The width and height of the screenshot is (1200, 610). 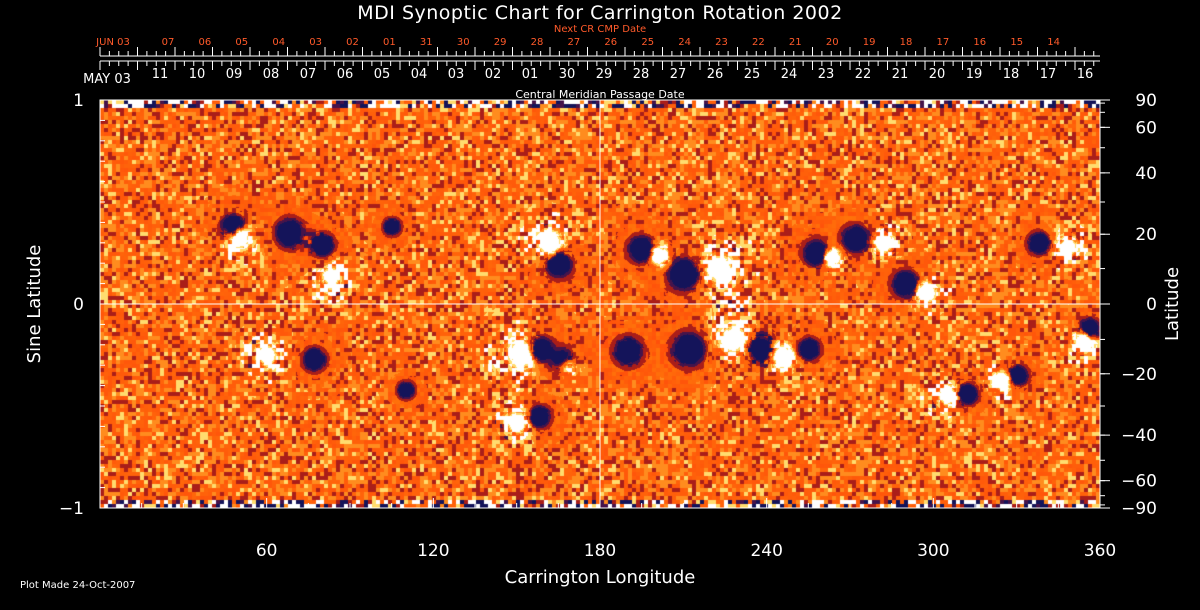 What do you see at coordinates (493, 74) in the screenshot?
I see `lower-date-label: 02` at bounding box center [493, 74].